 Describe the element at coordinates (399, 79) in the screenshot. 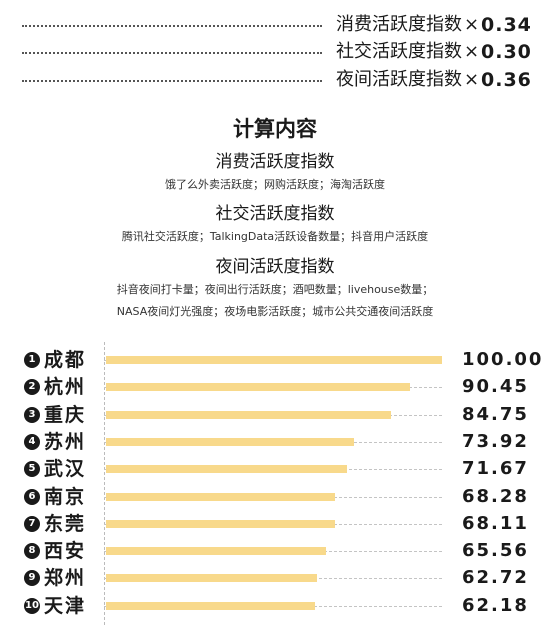

I see `weight-label: 夜间活跃度指数` at that location.